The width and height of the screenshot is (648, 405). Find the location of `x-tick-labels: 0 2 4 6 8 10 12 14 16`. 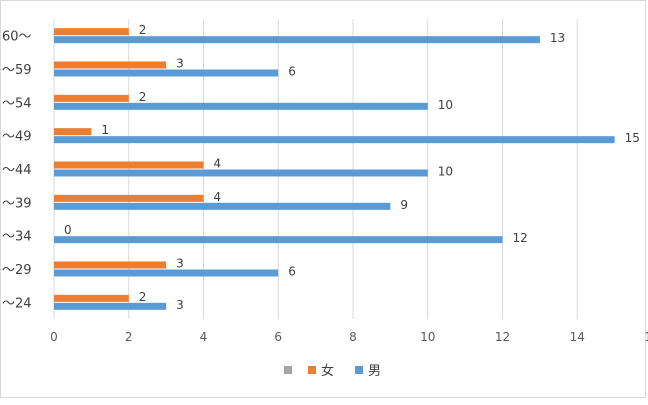

x-tick-labels: 0 2 4 6 8 10 12 14 16 is located at coordinates (349, 337).